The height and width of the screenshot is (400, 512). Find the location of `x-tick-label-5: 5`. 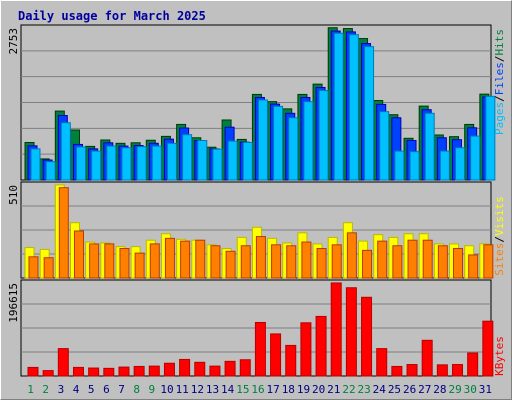

x-tick-label-5: 5 is located at coordinates (91, 389).